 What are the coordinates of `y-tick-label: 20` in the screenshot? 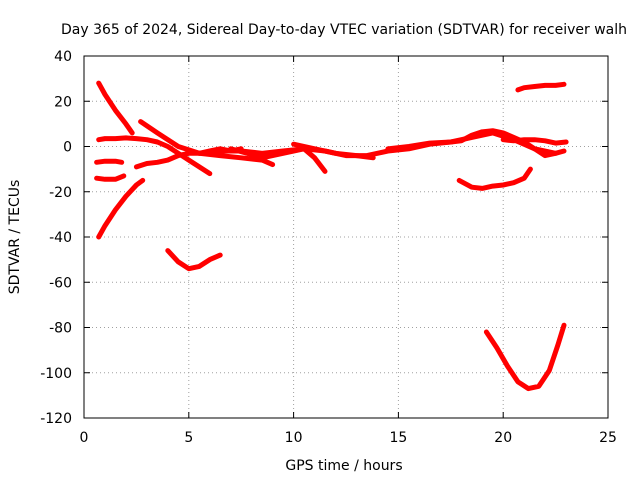 It's located at (63, 102).